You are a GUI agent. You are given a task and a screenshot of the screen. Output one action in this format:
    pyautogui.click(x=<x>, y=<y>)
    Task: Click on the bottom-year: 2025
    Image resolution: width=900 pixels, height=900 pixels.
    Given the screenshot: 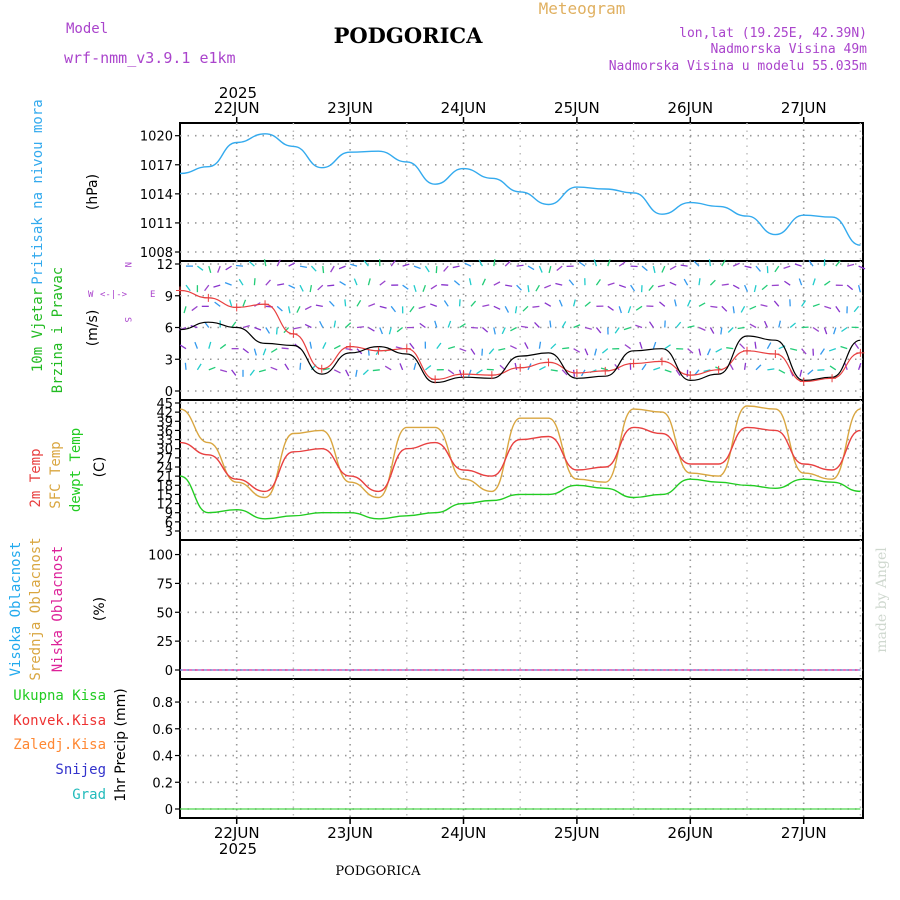 What is the action you would take?
    pyautogui.click(x=238, y=849)
    